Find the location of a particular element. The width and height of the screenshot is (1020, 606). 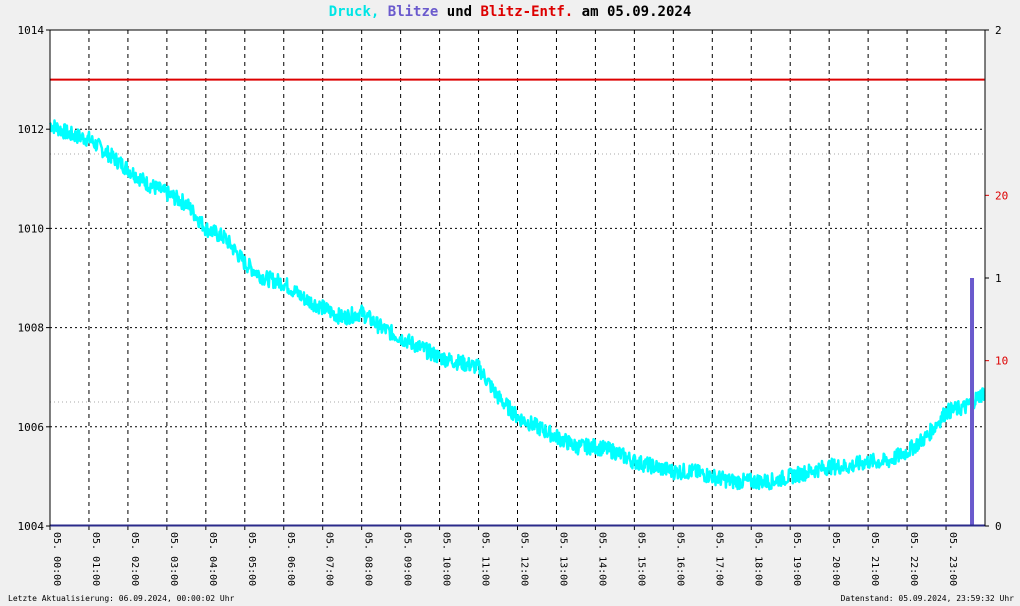

x-tick-label: 05. 01:00 is located at coordinates (95, 559).